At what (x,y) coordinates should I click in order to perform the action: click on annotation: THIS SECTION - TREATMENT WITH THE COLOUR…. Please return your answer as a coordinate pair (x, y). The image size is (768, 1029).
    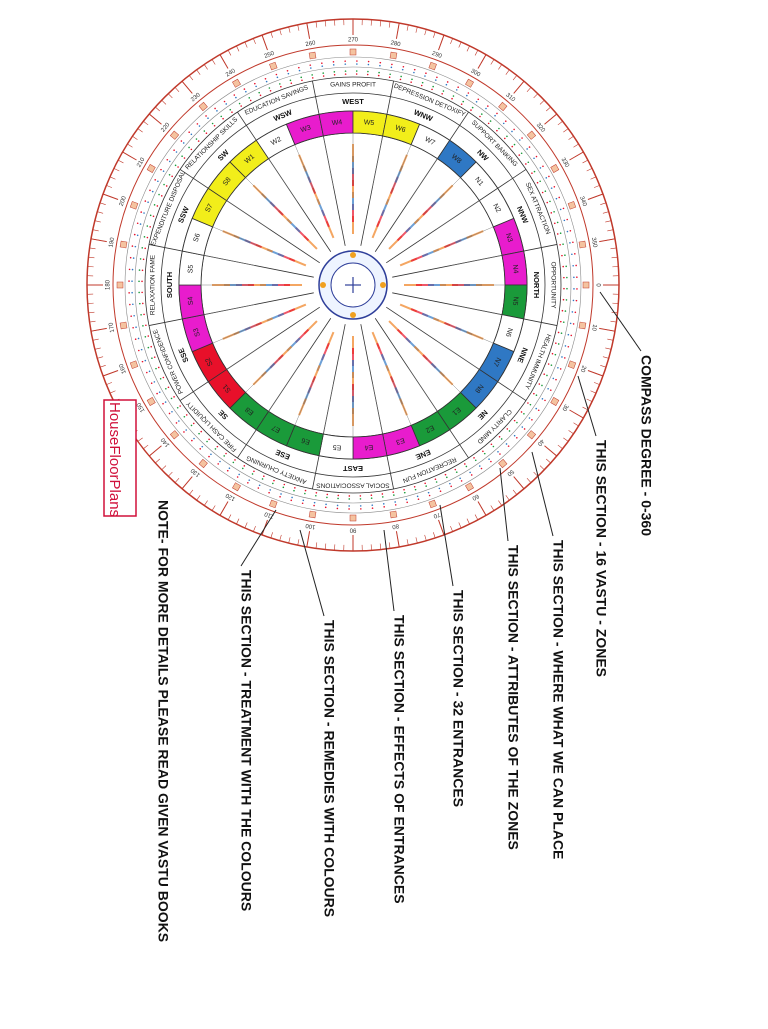
    Looking at the image, I should click on (246, 740).